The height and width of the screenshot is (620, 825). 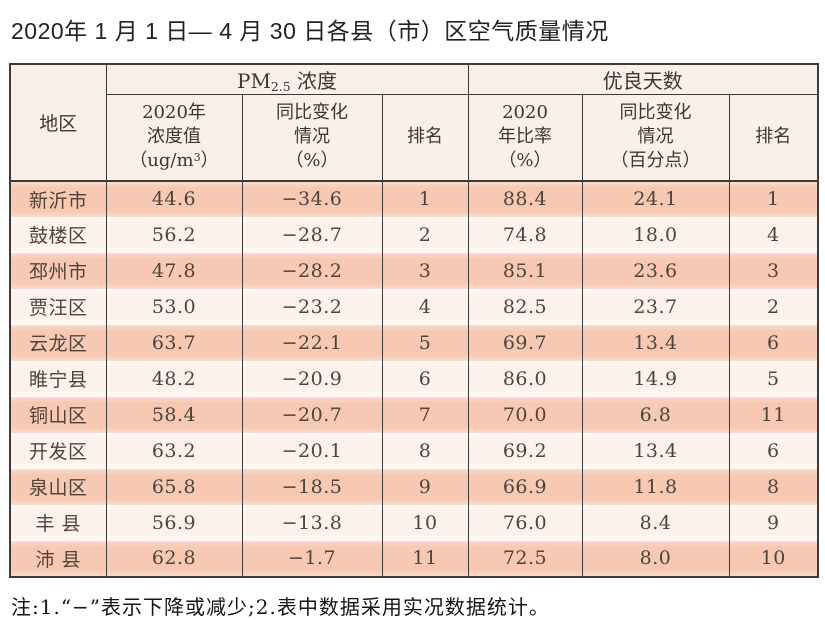 I want to click on pm-rank-cell: 10, so click(x=425, y=522).